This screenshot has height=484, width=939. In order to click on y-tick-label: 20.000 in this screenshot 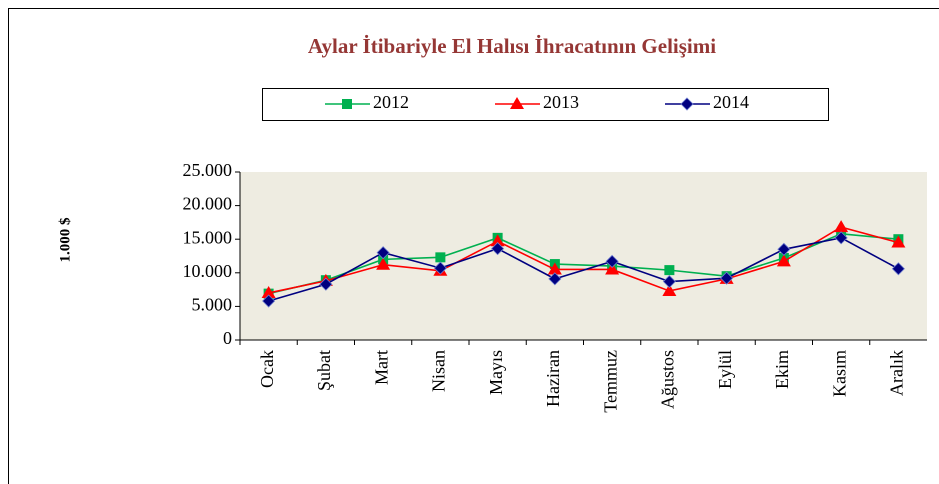, I will do `click(208, 204)`.